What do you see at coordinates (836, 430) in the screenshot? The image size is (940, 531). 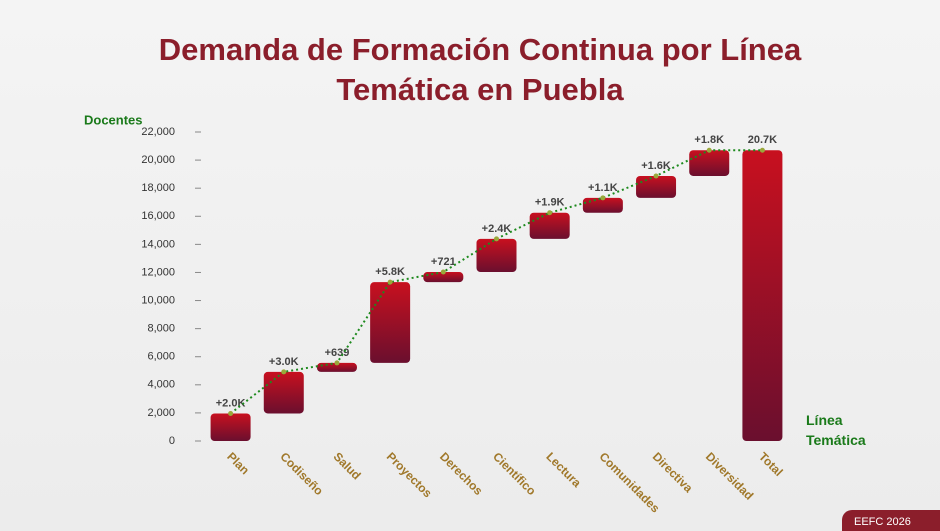 I see `x-axis-title: Línea Temática` at bounding box center [836, 430].